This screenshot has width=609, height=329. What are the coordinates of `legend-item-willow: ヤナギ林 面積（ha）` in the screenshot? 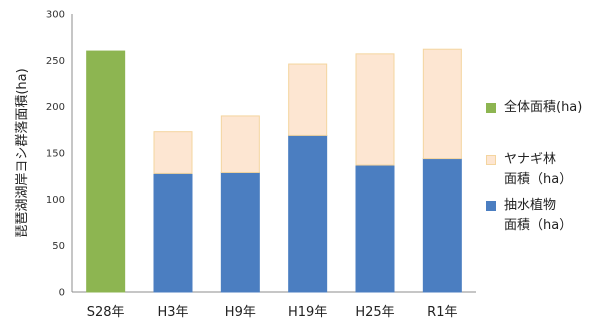 It's located at (546, 170).